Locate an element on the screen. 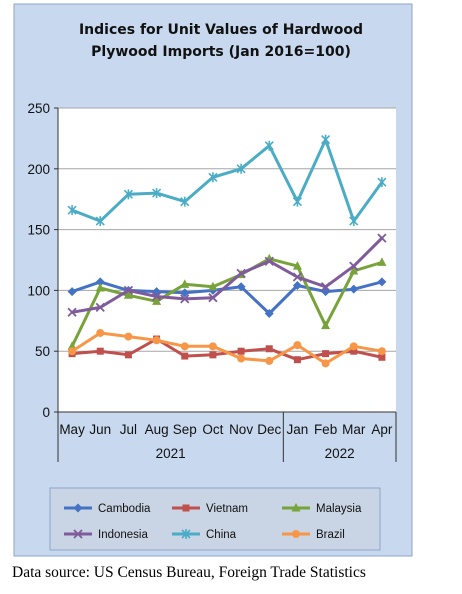 The width and height of the screenshot is (462, 594). y-tick-label: 50 is located at coordinates (42, 351).